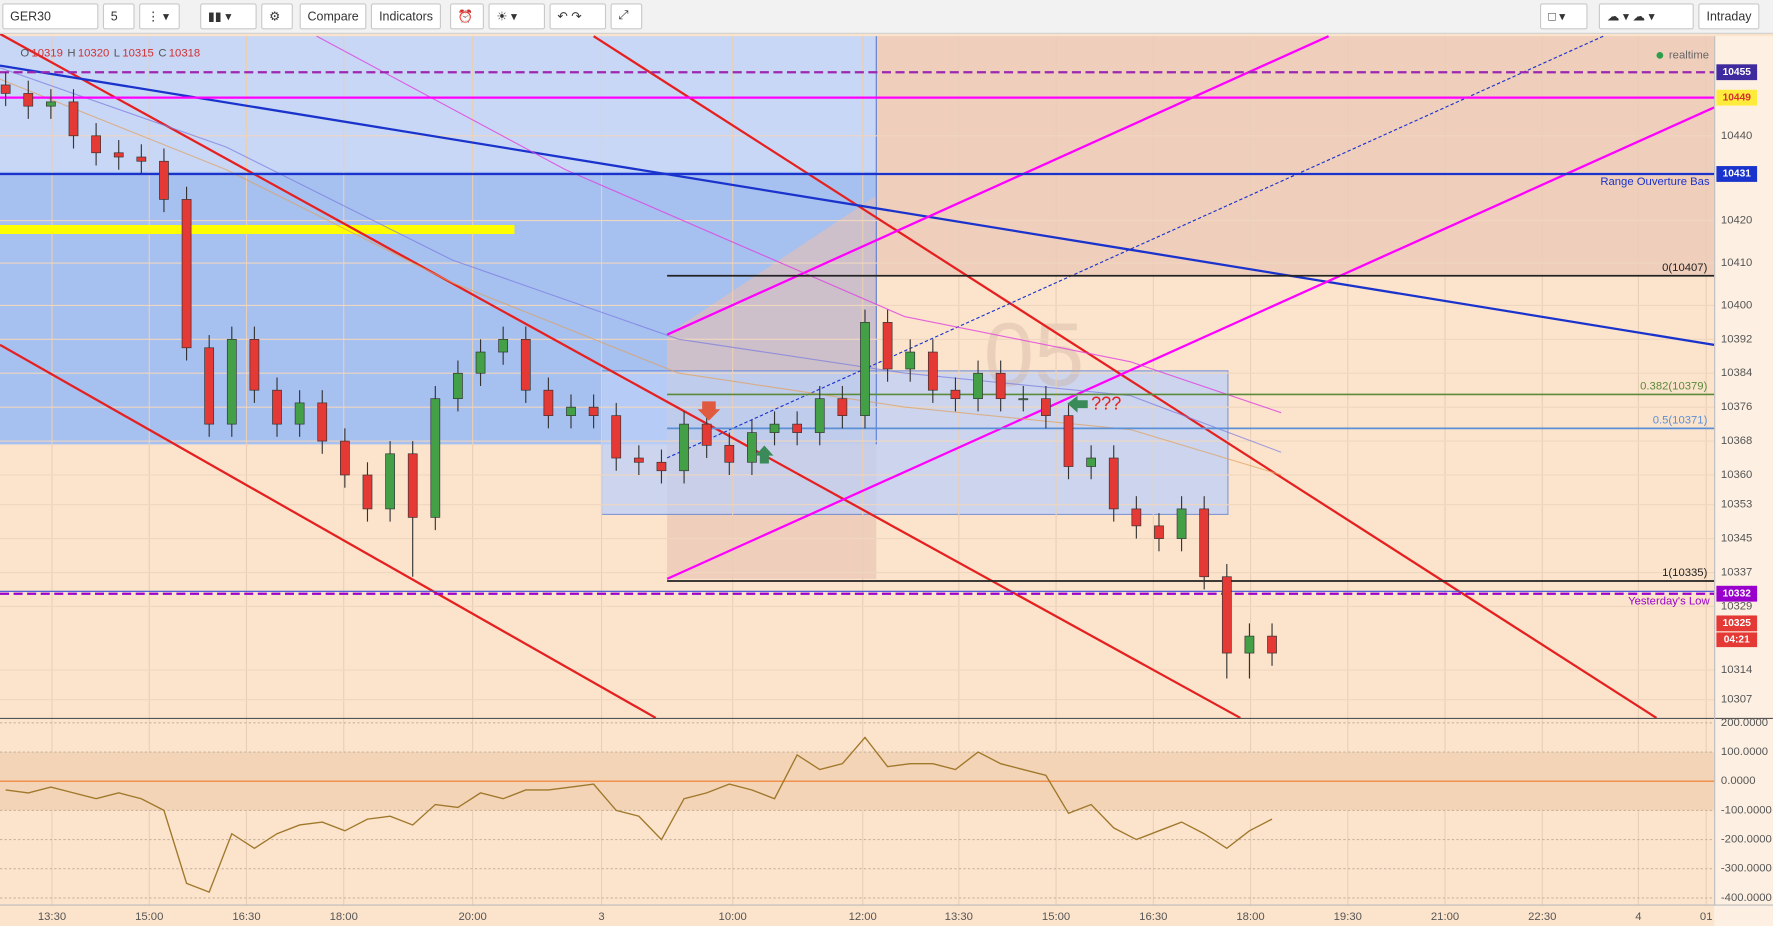 This screenshot has height=926, width=1773. Describe the element at coordinates (1655, 182) in the screenshot. I see `level-label: Range Ouverture Bas` at that location.